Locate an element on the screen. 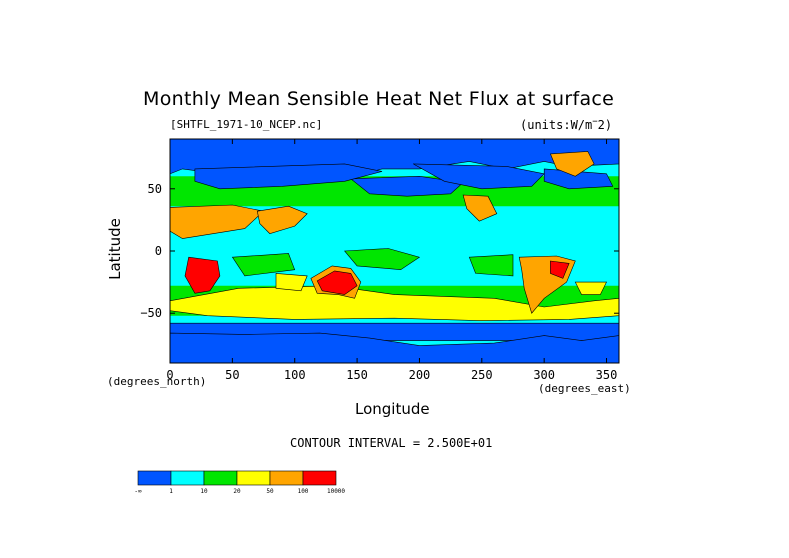 The height and width of the screenshot is (558, 789). region-western-us is located at coordinates (480, 208).